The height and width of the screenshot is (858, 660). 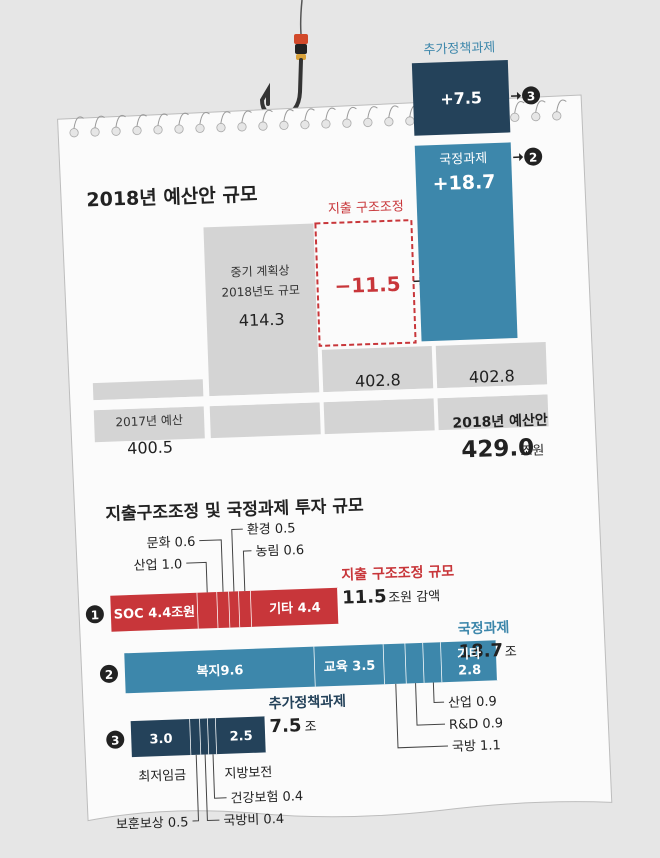 What do you see at coordinates (95, 615) in the screenshot?
I see `row-marker-number: 1` at bounding box center [95, 615].